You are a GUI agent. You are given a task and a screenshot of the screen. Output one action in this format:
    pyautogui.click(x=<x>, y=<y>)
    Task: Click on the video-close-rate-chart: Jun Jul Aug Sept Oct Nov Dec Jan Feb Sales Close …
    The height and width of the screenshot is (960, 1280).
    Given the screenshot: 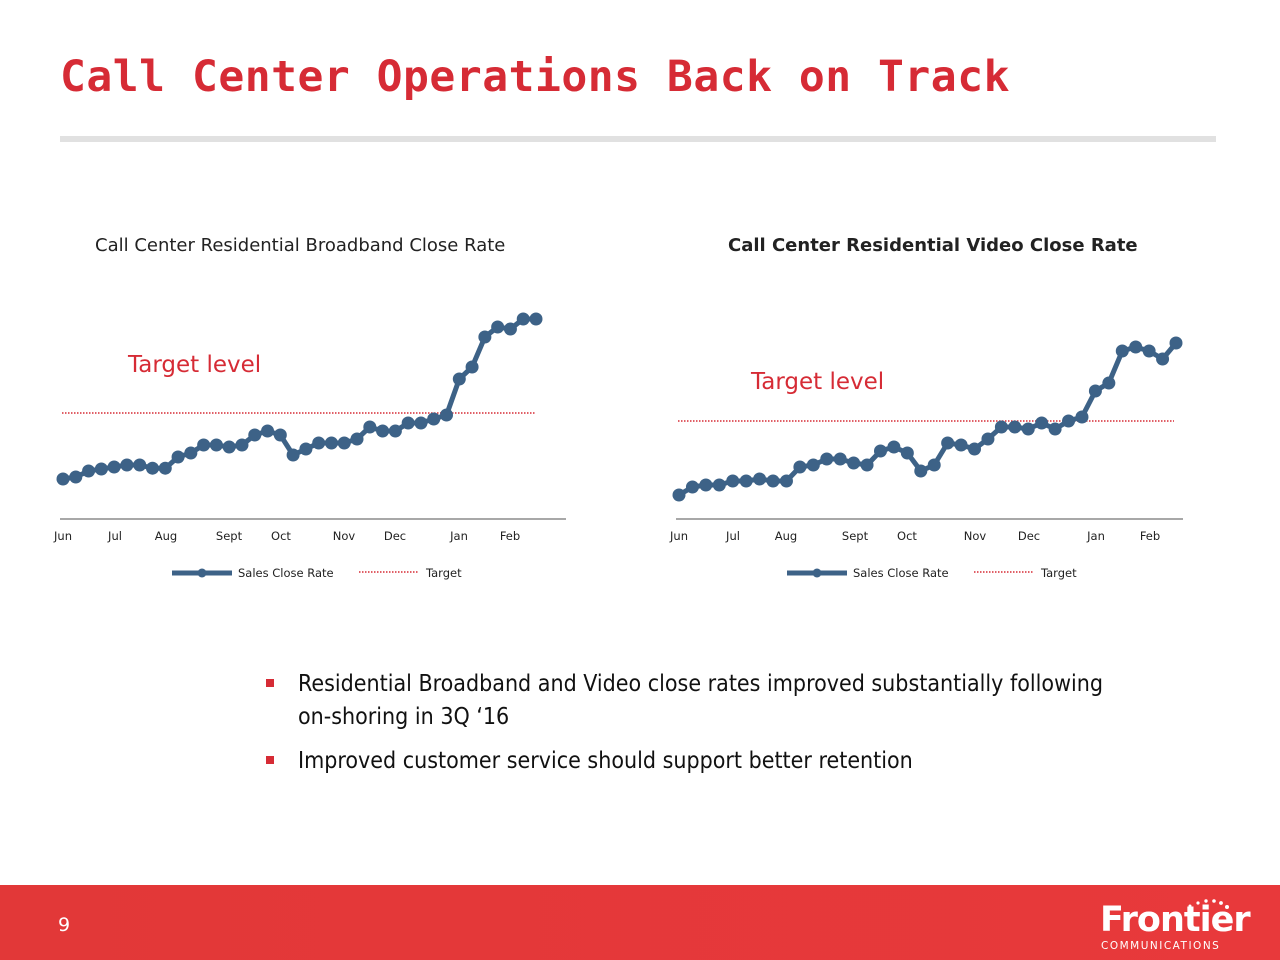 What is the action you would take?
    pyautogui.click(x=926, y=458)
    